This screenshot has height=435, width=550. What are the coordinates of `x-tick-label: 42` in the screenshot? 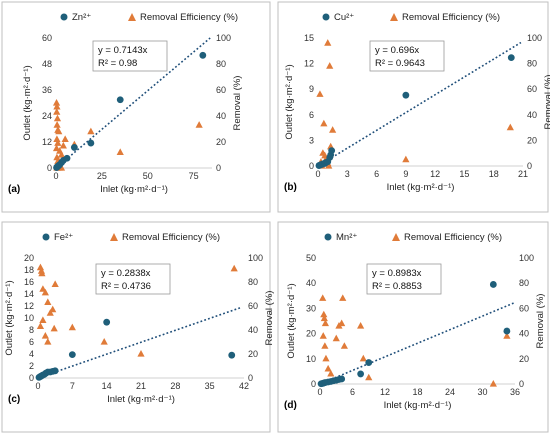 It's located at (244, 386).